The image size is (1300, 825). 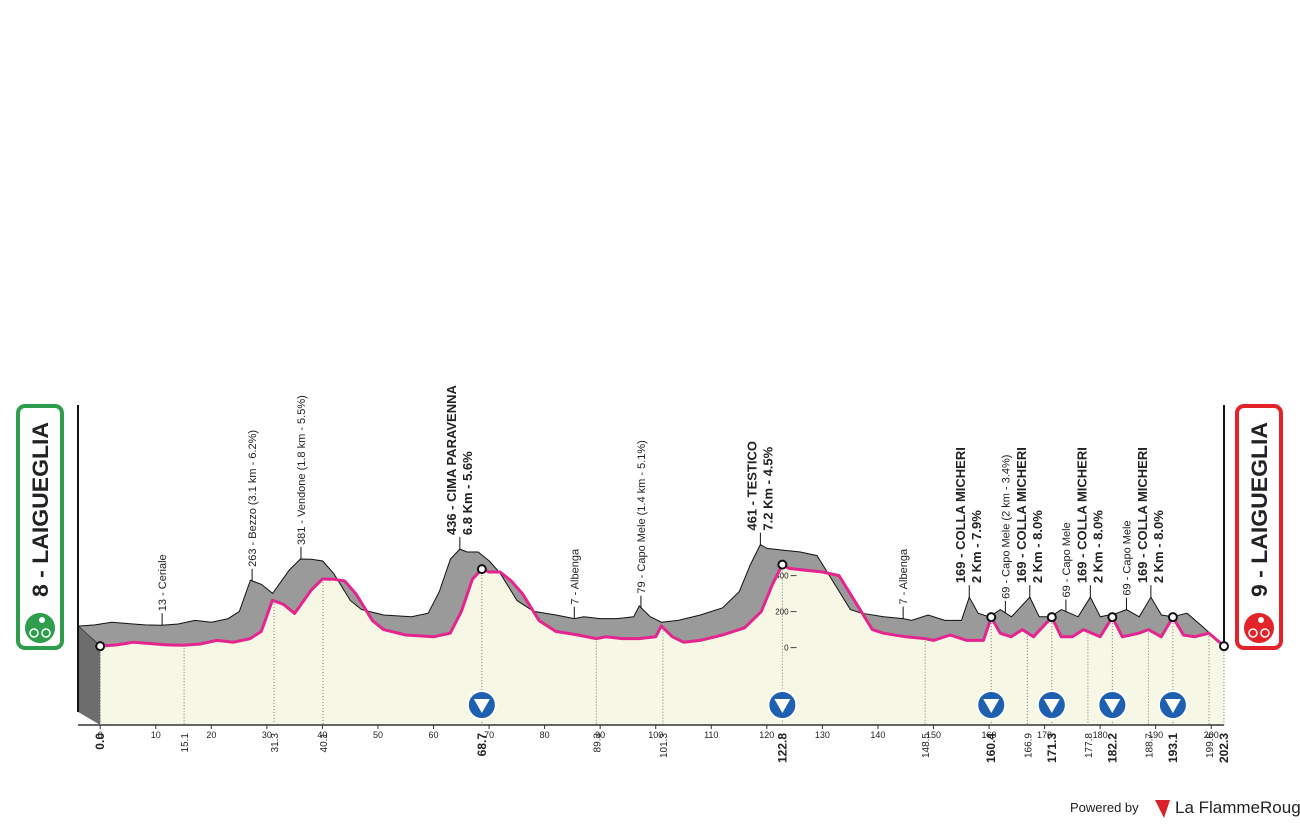 I want to click on waypoint-label: 461 - TESTICO, so click(x=751, y=486).